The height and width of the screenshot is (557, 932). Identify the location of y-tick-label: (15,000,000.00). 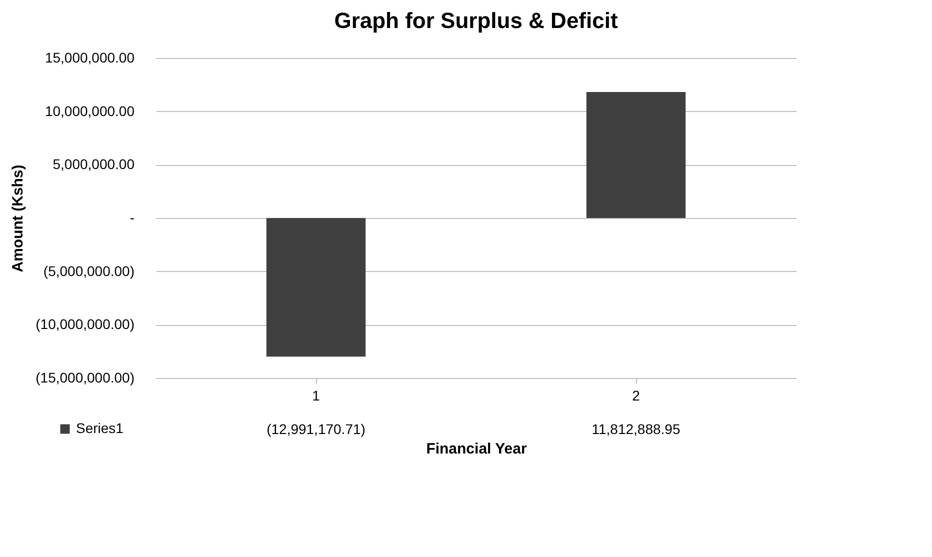
(85, 378).